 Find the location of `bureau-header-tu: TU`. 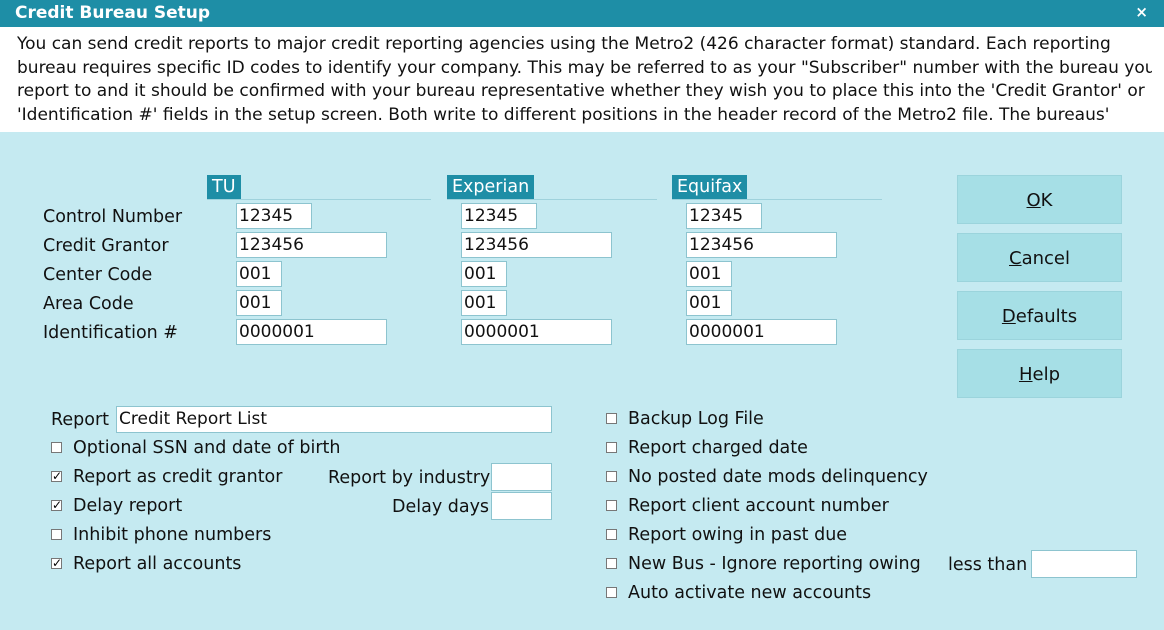

bureau-header-tu: TU is located at coordinates (224, 187).